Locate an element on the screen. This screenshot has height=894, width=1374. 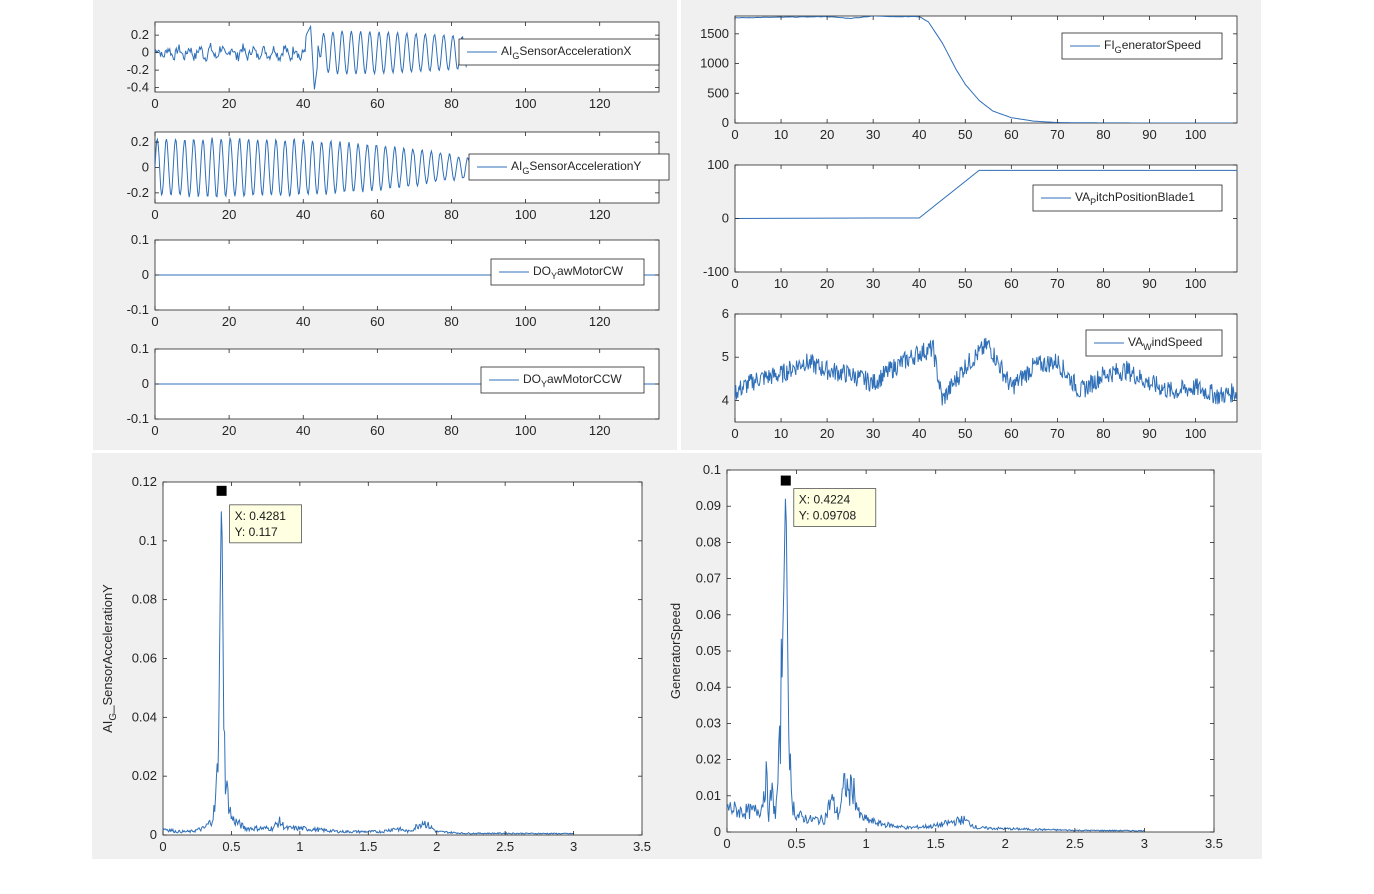
datatip-x-label: X: 0.4281 is located at coordinates (261, 516).